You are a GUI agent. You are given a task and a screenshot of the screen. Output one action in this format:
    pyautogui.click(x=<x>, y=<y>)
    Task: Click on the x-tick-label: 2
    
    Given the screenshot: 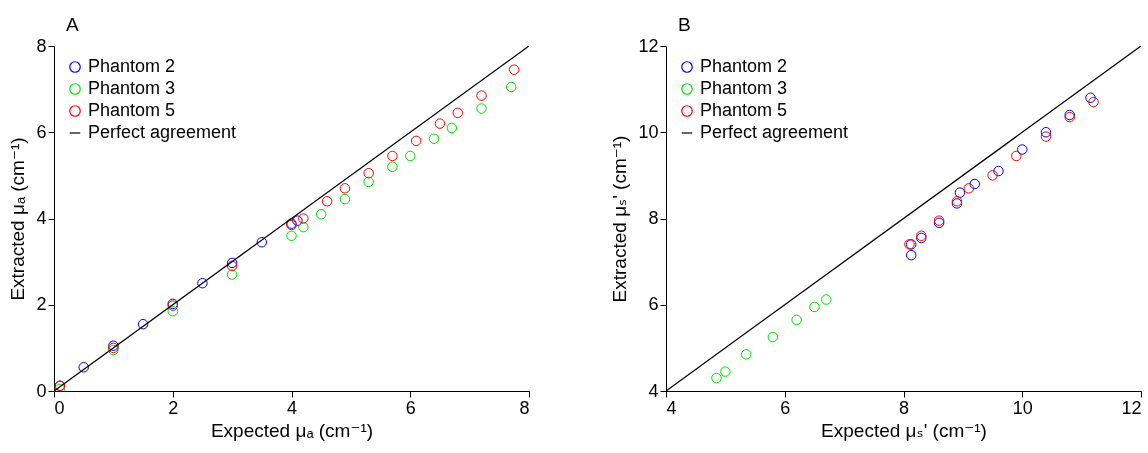 What is the action you would take?
    pyautogui.click(x=173, y=407)
    